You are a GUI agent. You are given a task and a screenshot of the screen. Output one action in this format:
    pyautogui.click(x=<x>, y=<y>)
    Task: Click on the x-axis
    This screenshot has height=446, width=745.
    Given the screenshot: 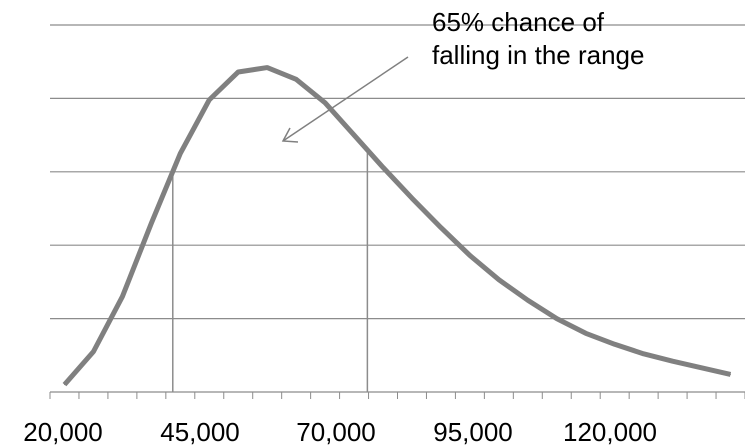 What is the action you would take?
    pyautogui.click(x=397, y=395)
    